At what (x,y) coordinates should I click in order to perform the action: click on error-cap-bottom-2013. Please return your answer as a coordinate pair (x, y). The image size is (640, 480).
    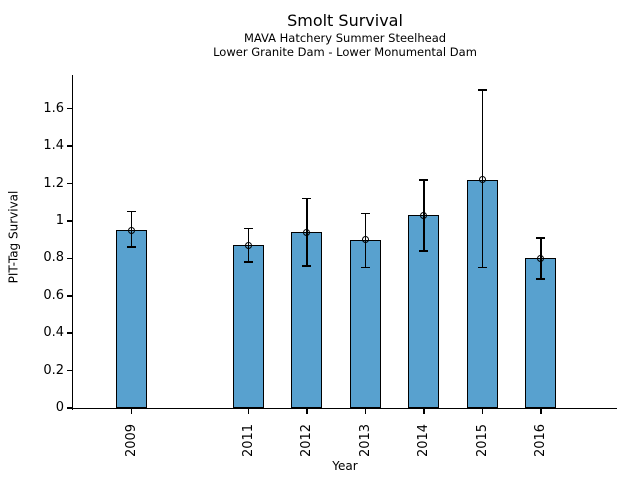
    Looking at the image, I should click on (365, 267).